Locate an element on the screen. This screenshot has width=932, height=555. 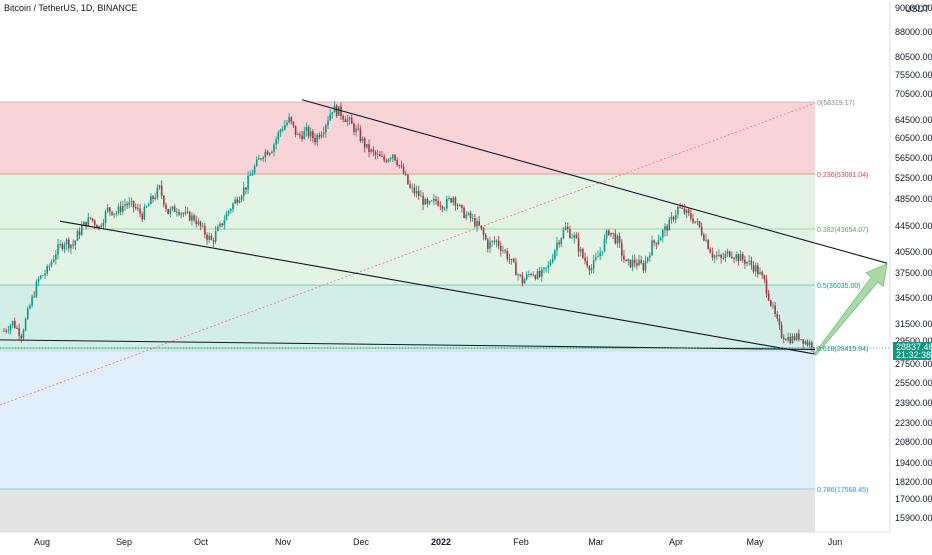
projection-arrow is located at coordinates (850, 309).